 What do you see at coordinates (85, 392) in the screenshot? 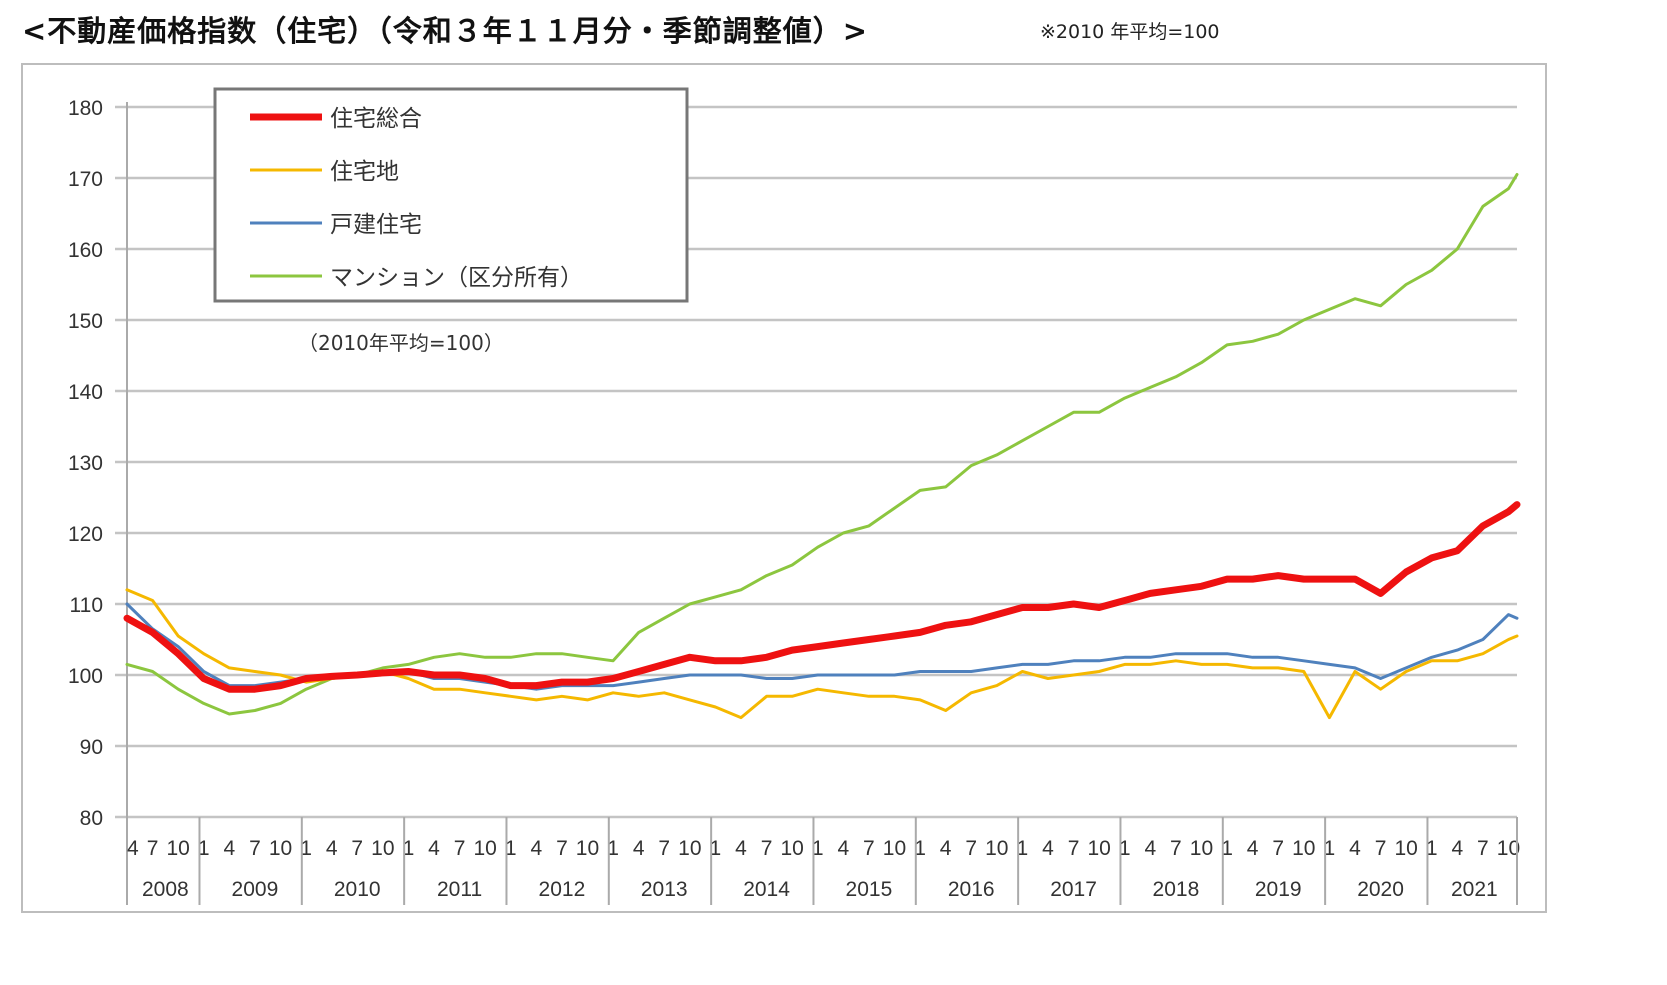
I see `y-tick-label: 140` at bounding box center [85, 392].